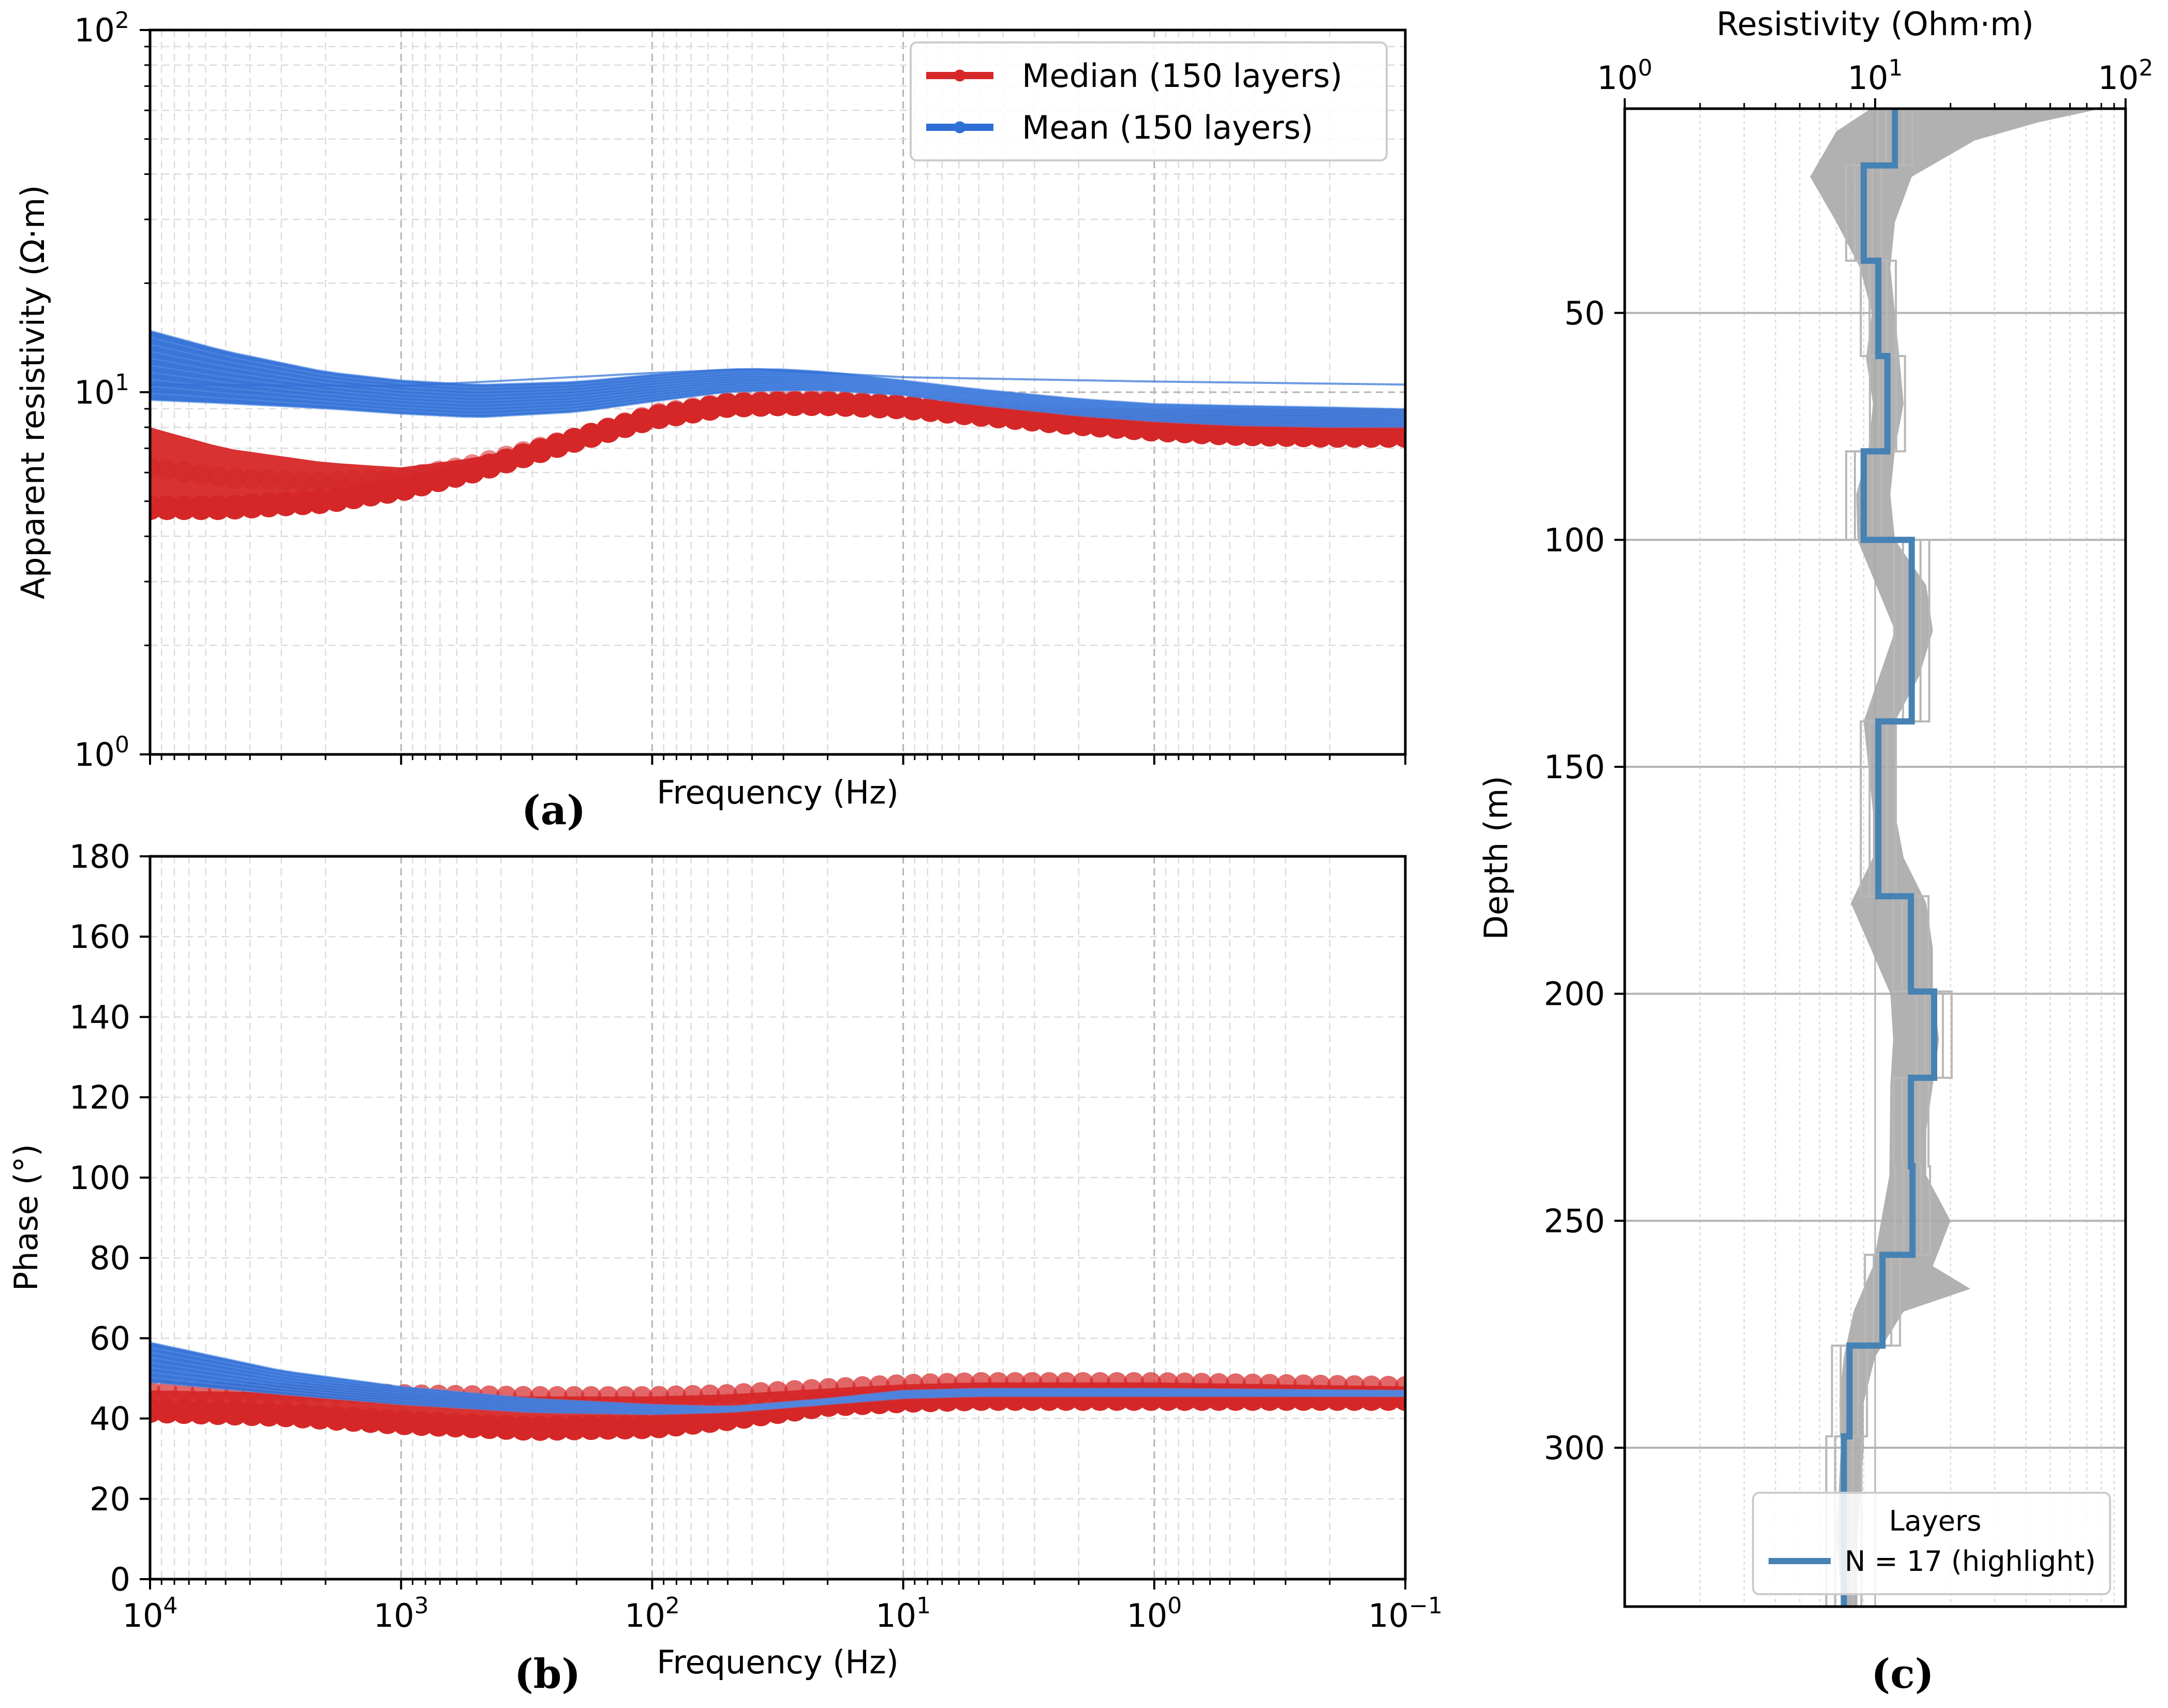 The width and height of the screenshot is (2168, 1708). What do you see at coordinates (151, 1614) in the screenshot?
I see `b-x-tick-label: 10⁴` at bounding box center [151, 1614].